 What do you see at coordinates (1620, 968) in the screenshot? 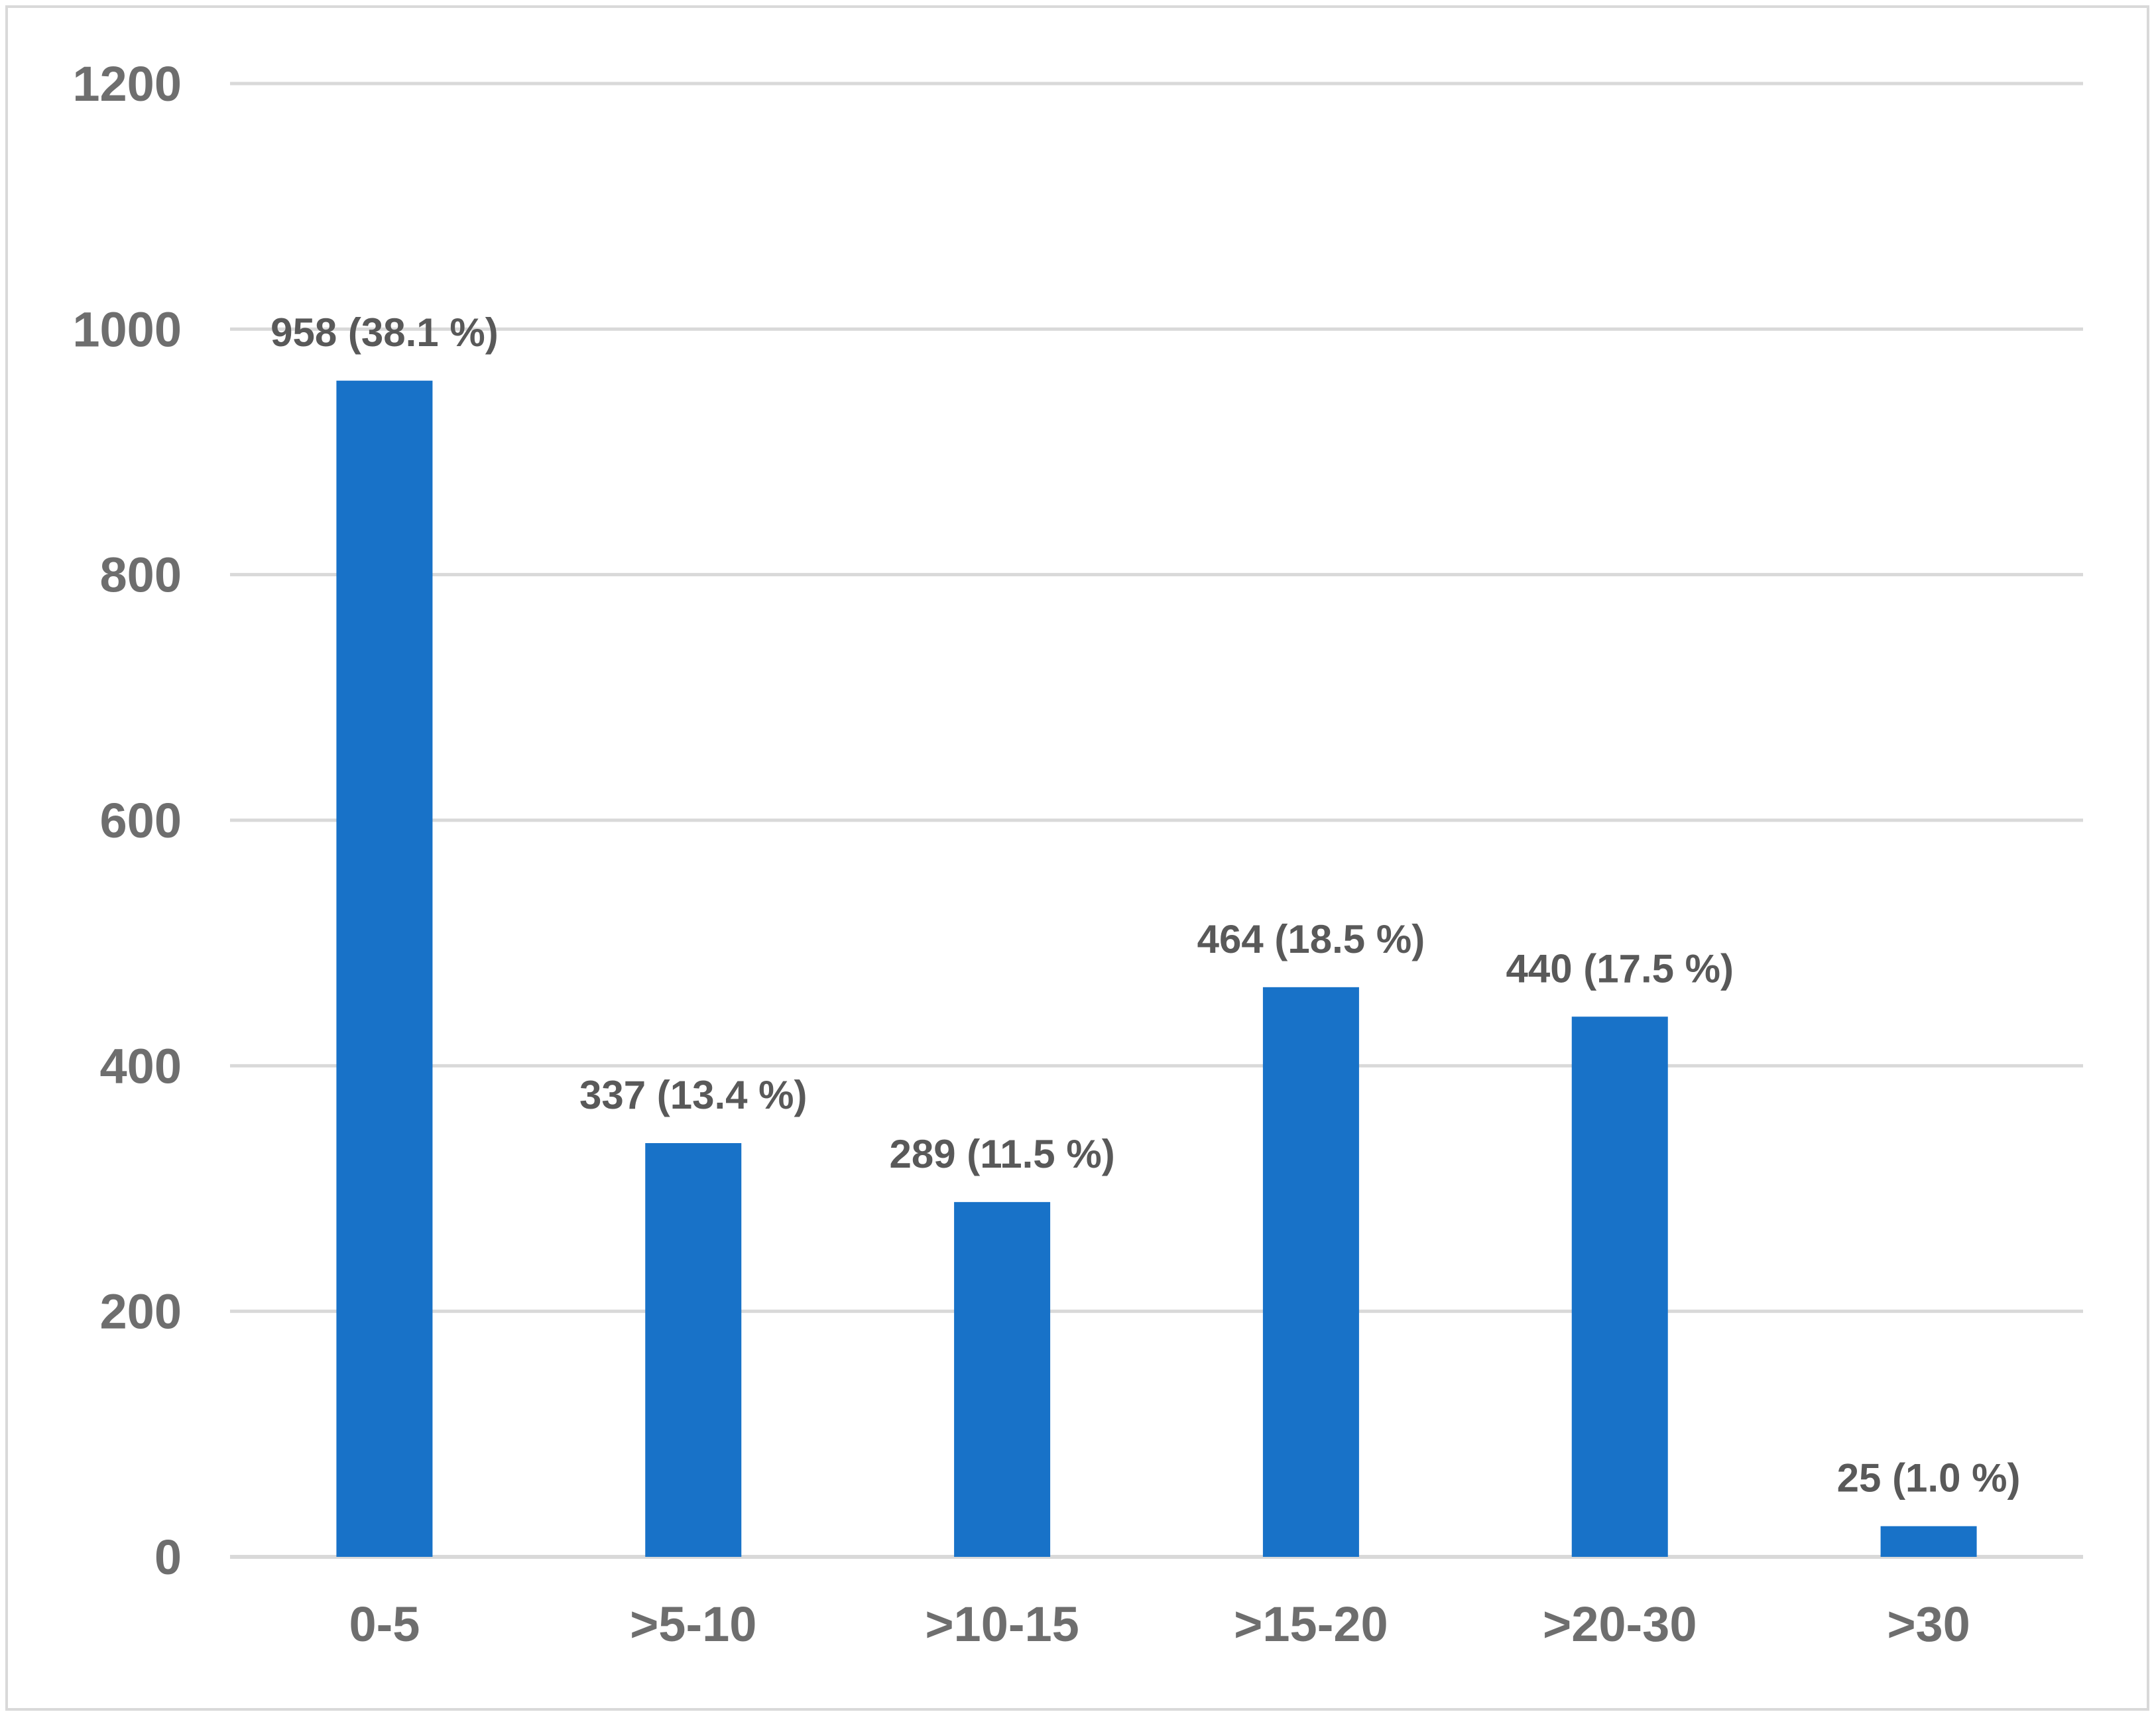
I see `bar-data-label: 440 (17.5 %)` at bounding box center [1620, 968].